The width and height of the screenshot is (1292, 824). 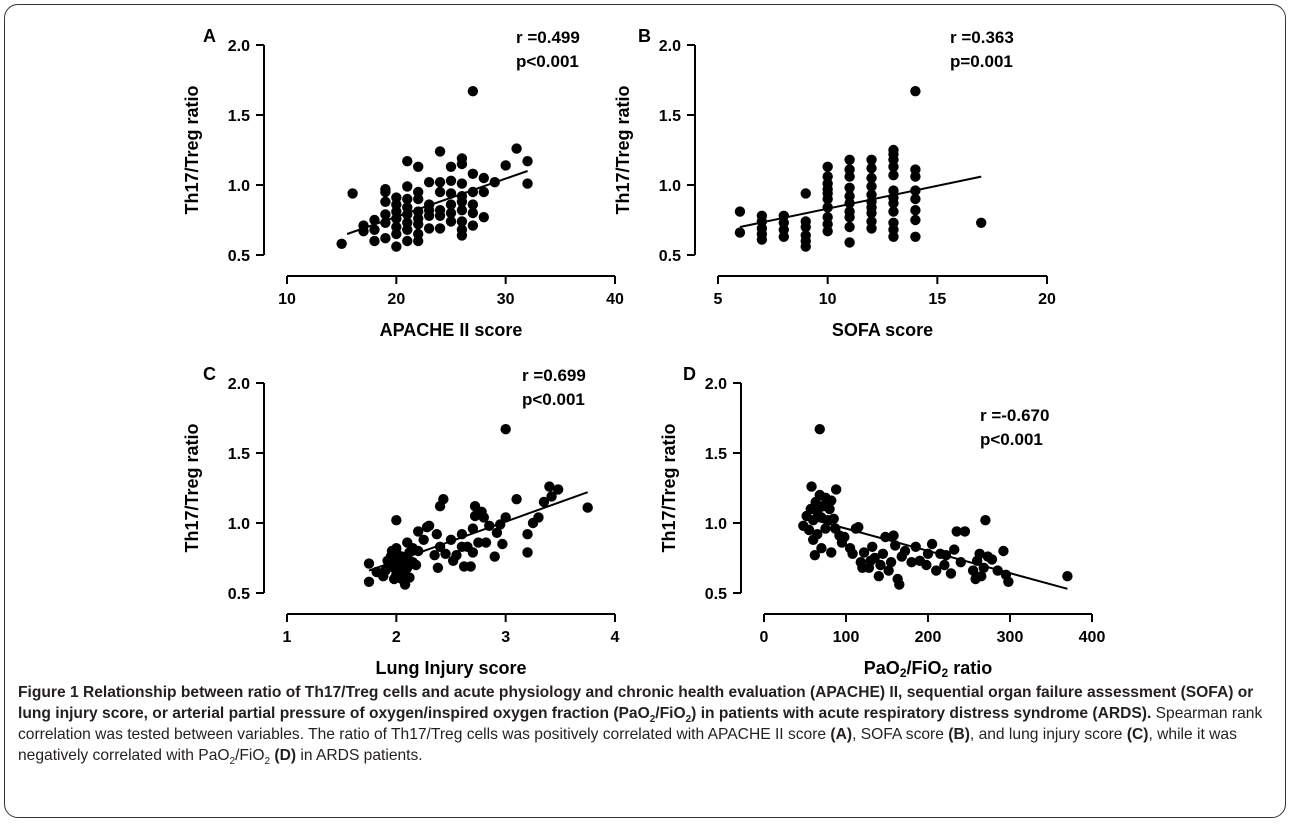 I want to click on panel-d-stat-r: r =-0.670, so click(x=1014, y=415).